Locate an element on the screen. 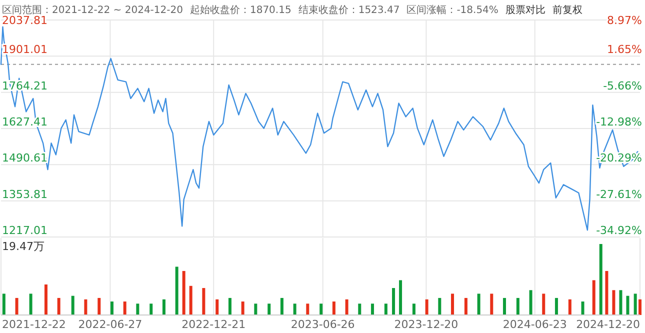  x-tick-label: 2024-06-23 is located at coordinates (534, 324).